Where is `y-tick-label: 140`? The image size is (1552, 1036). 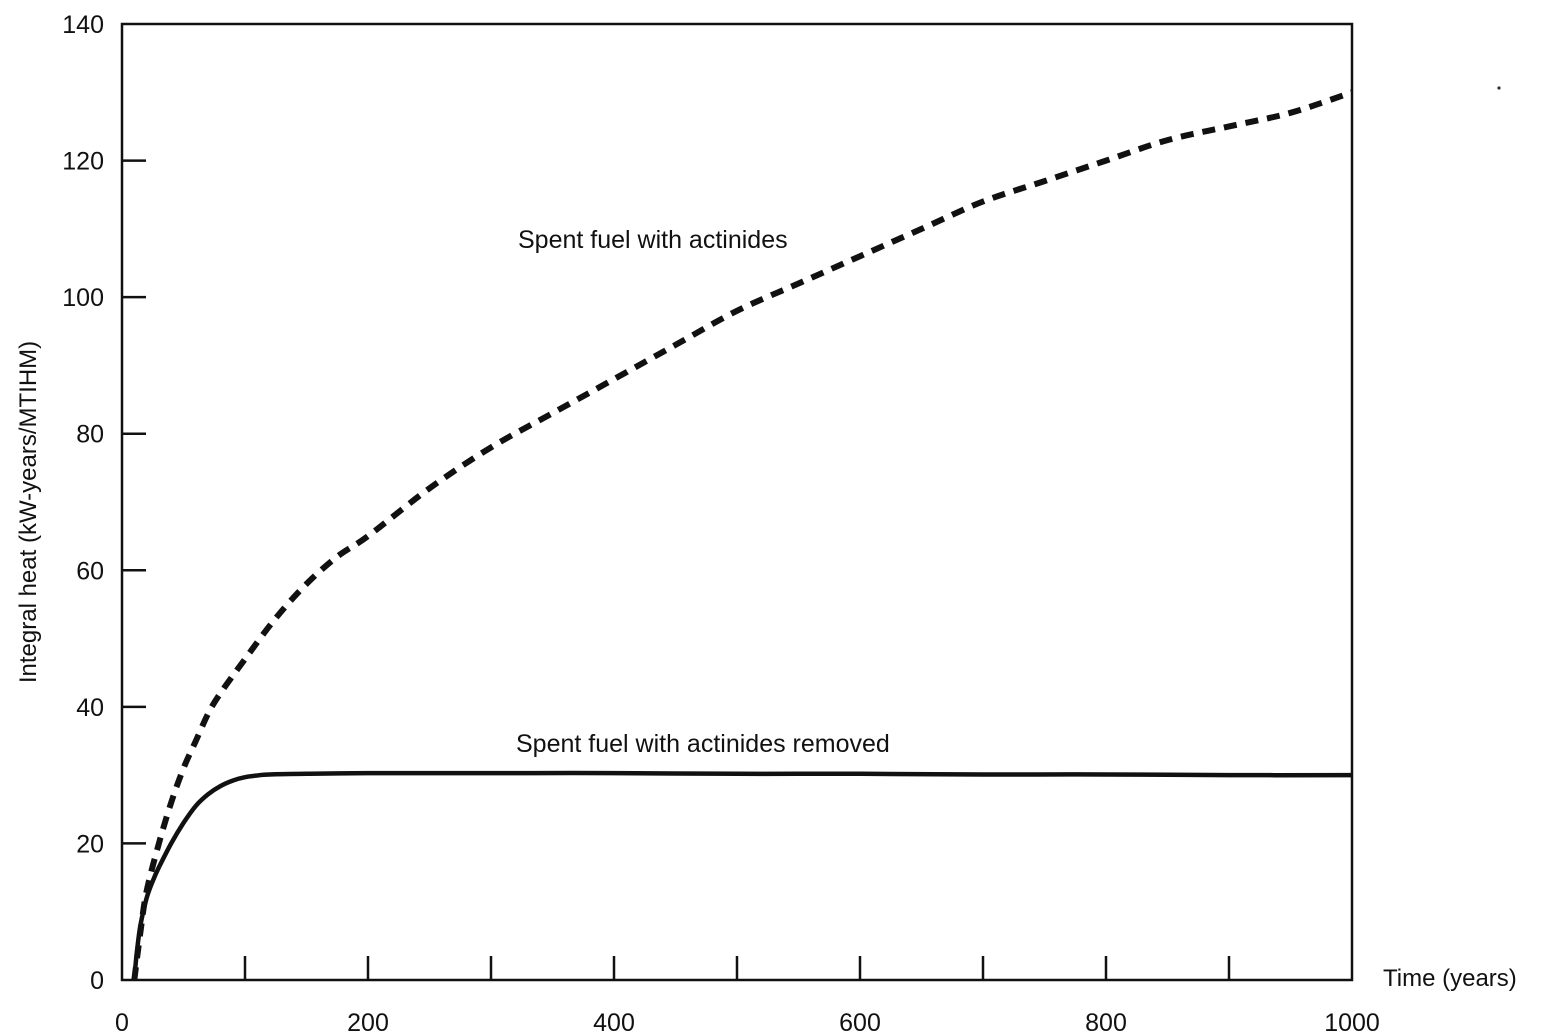 y-tick-label: 140 is located at coordinates (83, 25).